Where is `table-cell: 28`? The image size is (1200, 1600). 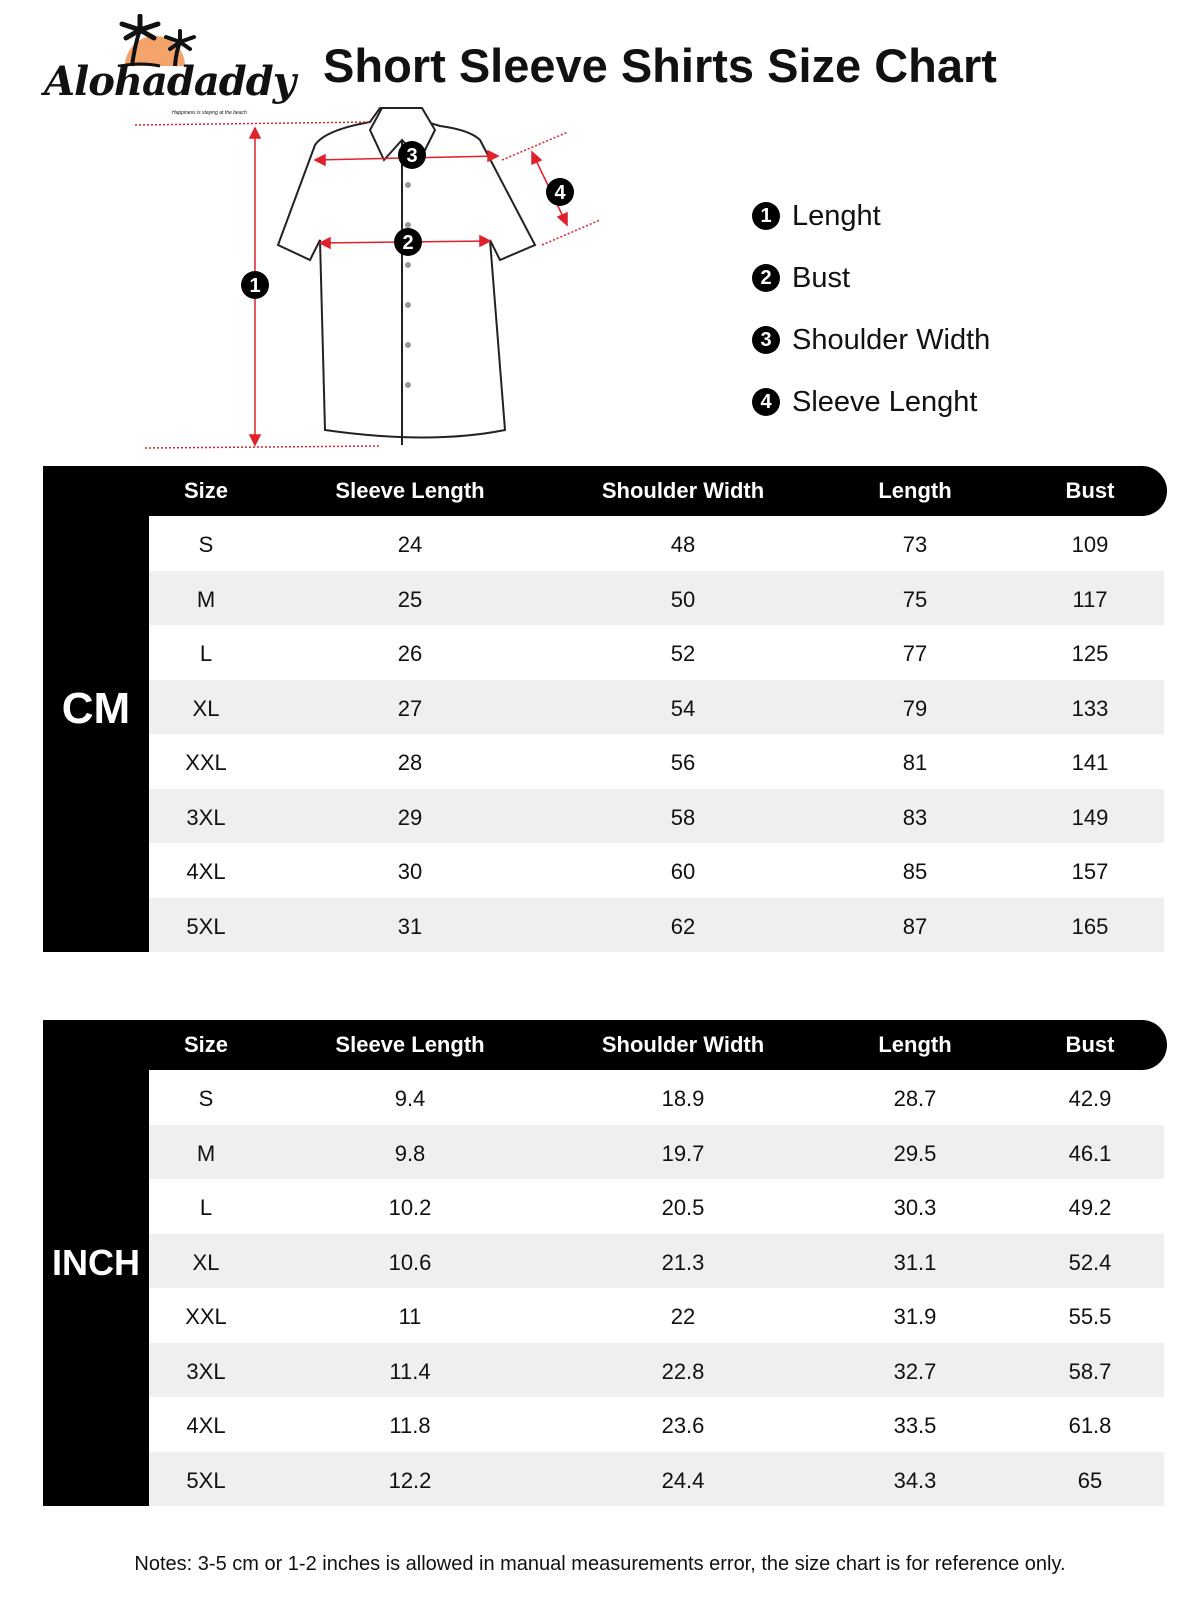 table-cell: 28 is located at coordinates (410, 762).